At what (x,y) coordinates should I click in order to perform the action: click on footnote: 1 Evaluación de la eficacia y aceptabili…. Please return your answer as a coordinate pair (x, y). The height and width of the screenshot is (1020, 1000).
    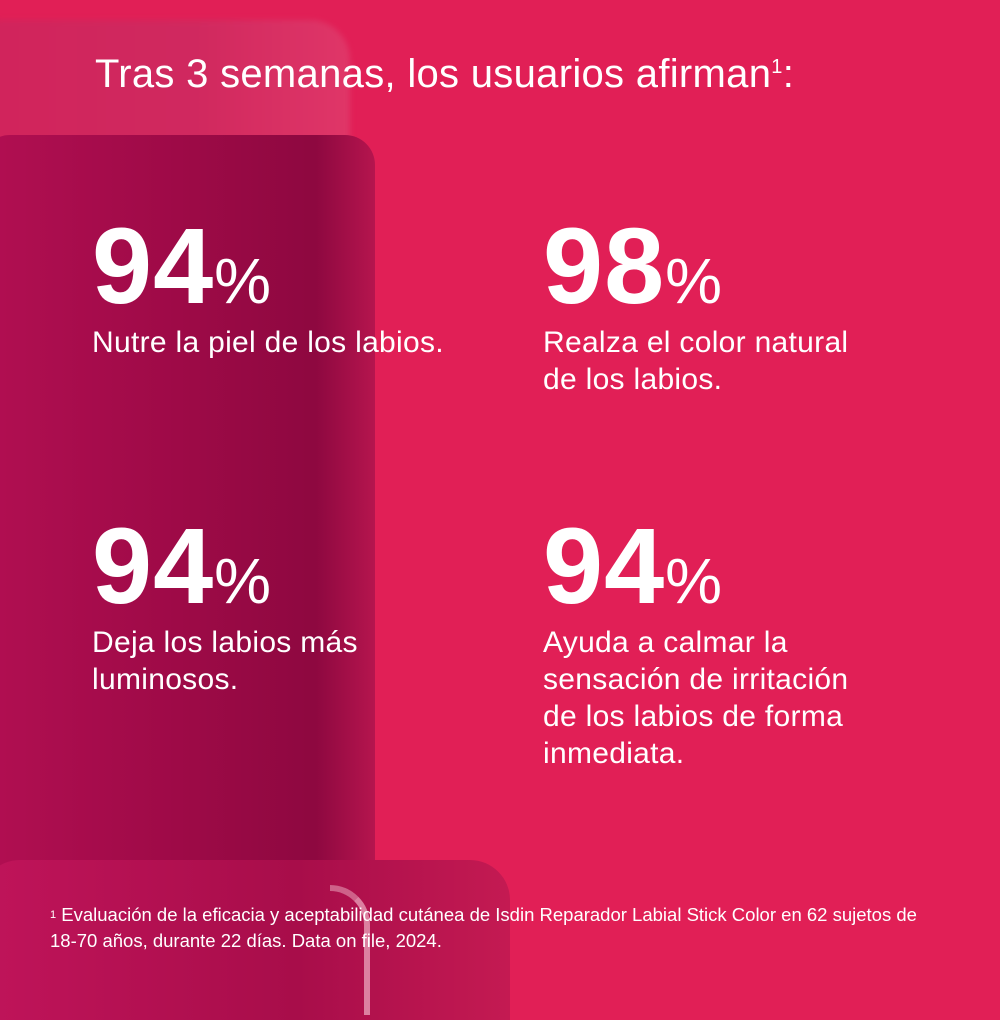
    Looking at the image, I should click on (490, 928).